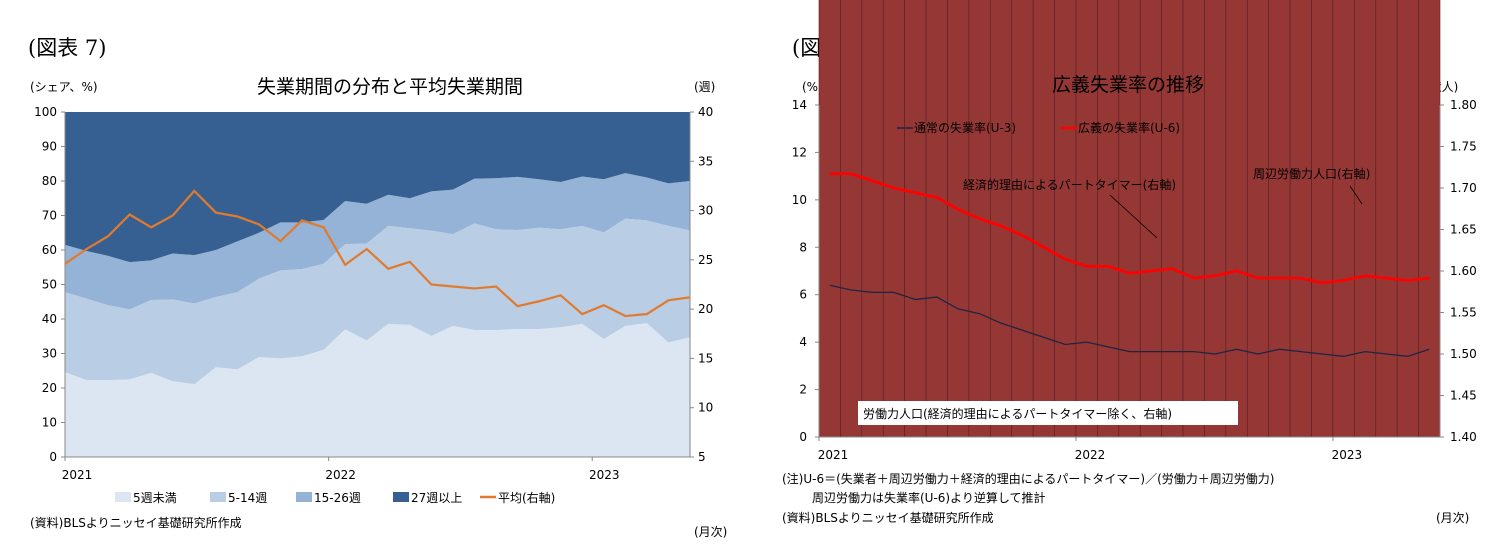 This screenshot has height=557, width=1504. What do you see at coordinates (929, 497) in the screenshot?
I see `chart-8-note-2: 周辺労働力は失業率(U-6)より逆算して推計` at bounding box center [929, 497].